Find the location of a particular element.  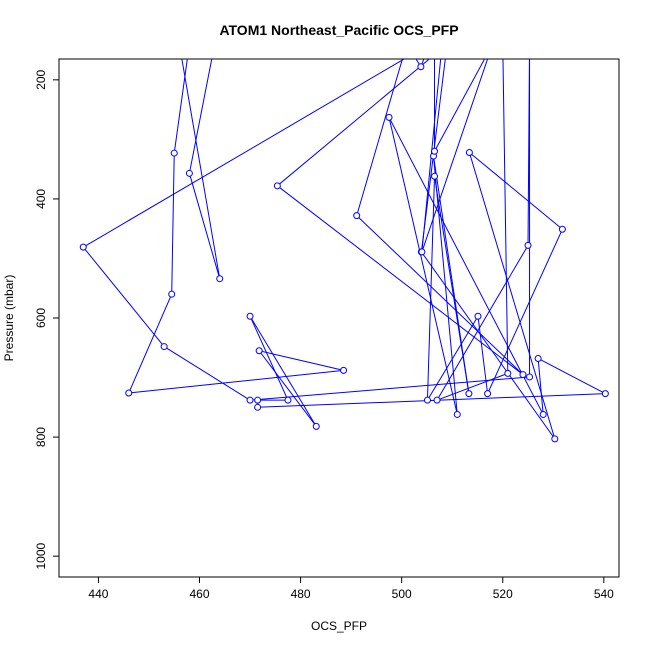

chart-title: ATOM1 Northeast_Pacific OCS_PFP is located at coordinates (338, 30).